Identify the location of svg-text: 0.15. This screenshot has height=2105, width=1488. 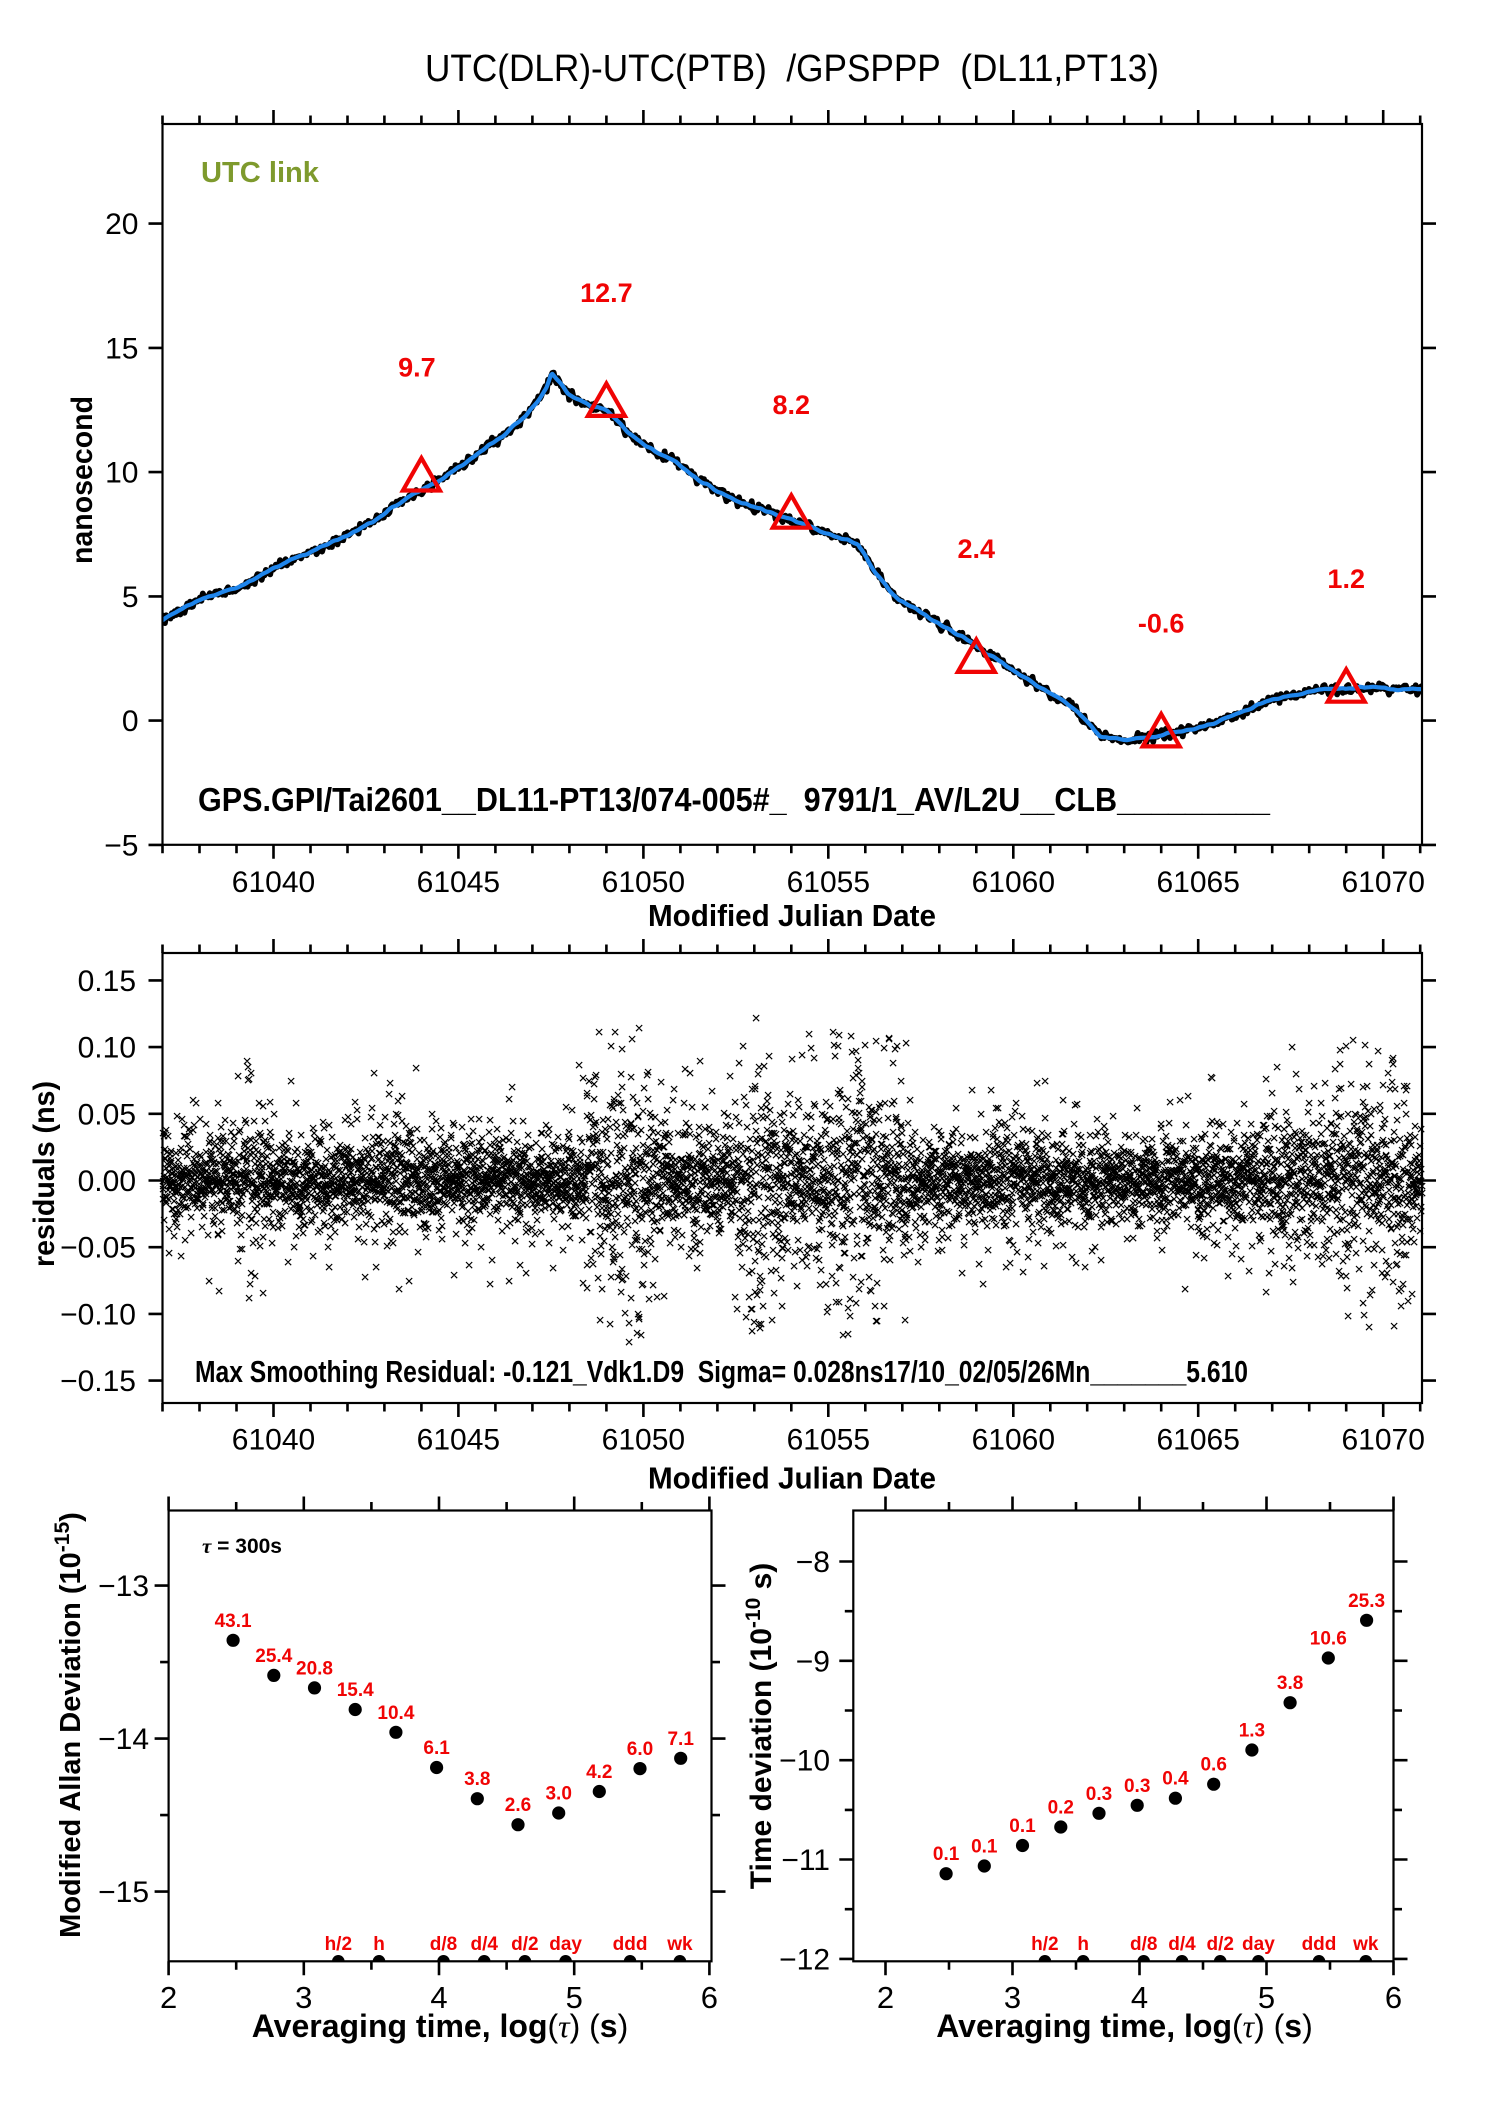
(107, 981).